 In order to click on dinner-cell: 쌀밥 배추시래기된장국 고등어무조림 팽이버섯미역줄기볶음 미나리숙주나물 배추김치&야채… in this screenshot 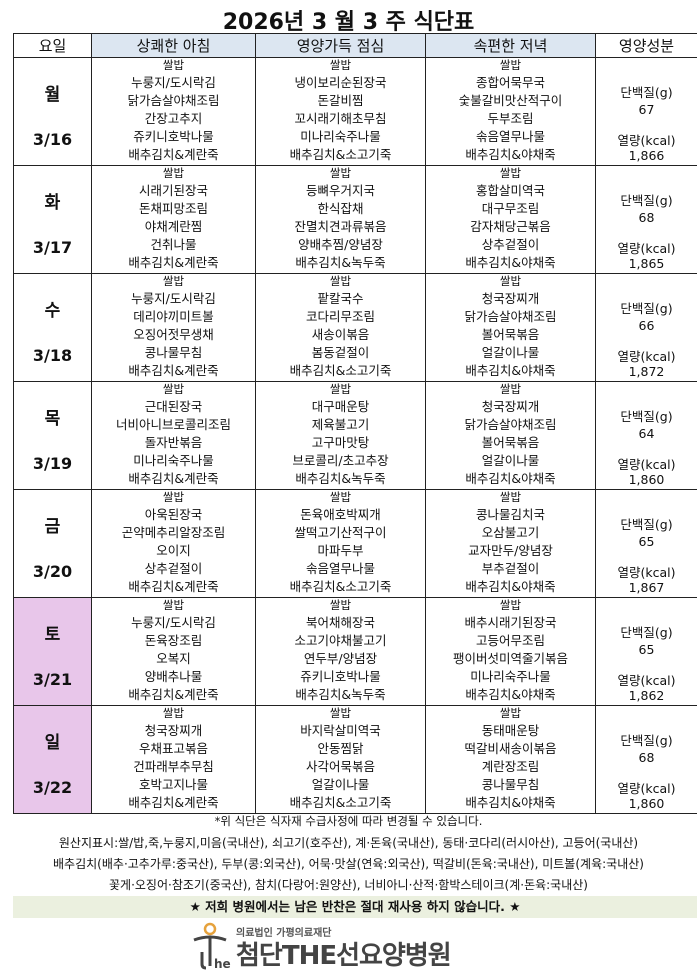, I will do `click(510, 651)`.